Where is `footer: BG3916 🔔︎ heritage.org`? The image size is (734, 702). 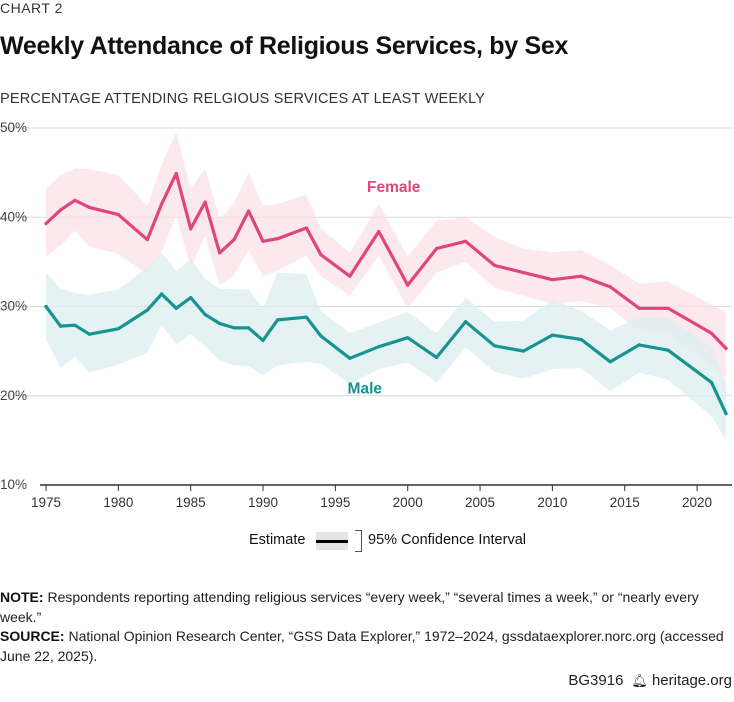
footer: BG3916 🔔︎ heritage.org is located at coordinates (650, 680).